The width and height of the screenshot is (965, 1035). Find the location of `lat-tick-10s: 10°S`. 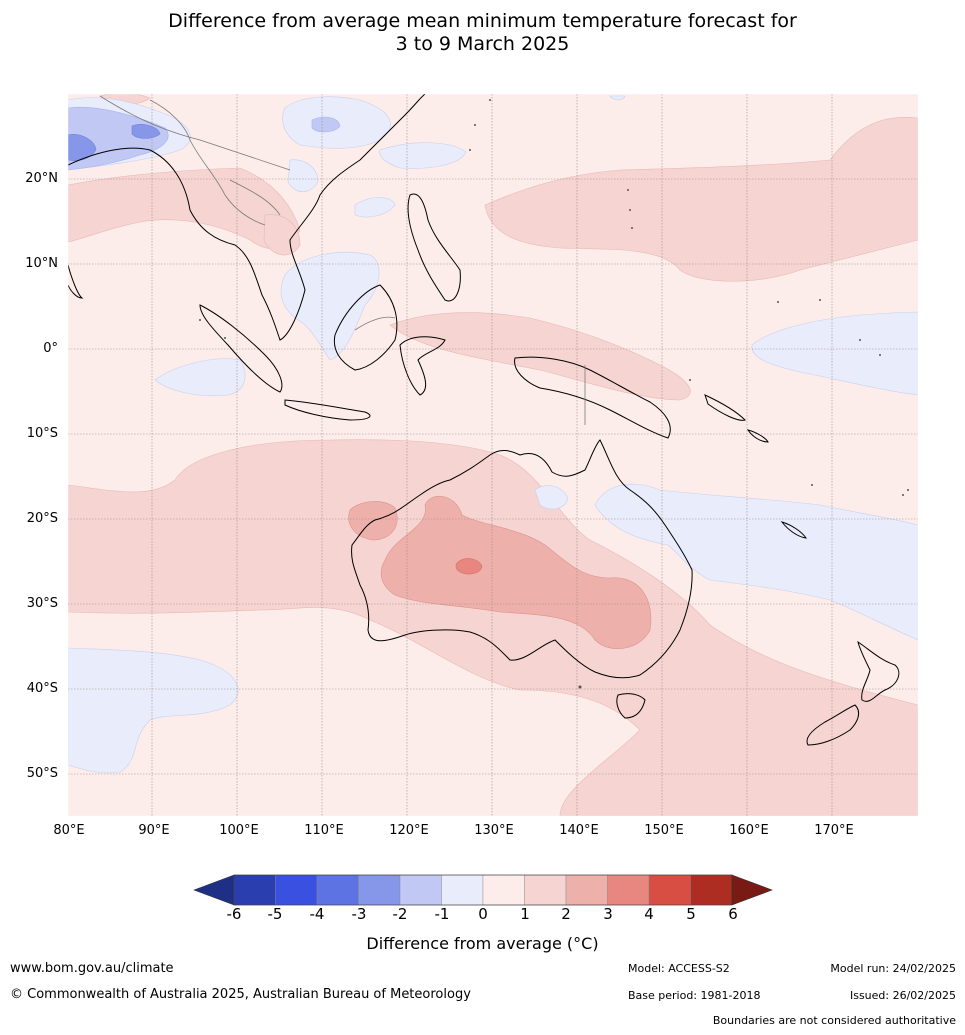

lat-tick-10s: 10°S is located at coordinates (42, 433).